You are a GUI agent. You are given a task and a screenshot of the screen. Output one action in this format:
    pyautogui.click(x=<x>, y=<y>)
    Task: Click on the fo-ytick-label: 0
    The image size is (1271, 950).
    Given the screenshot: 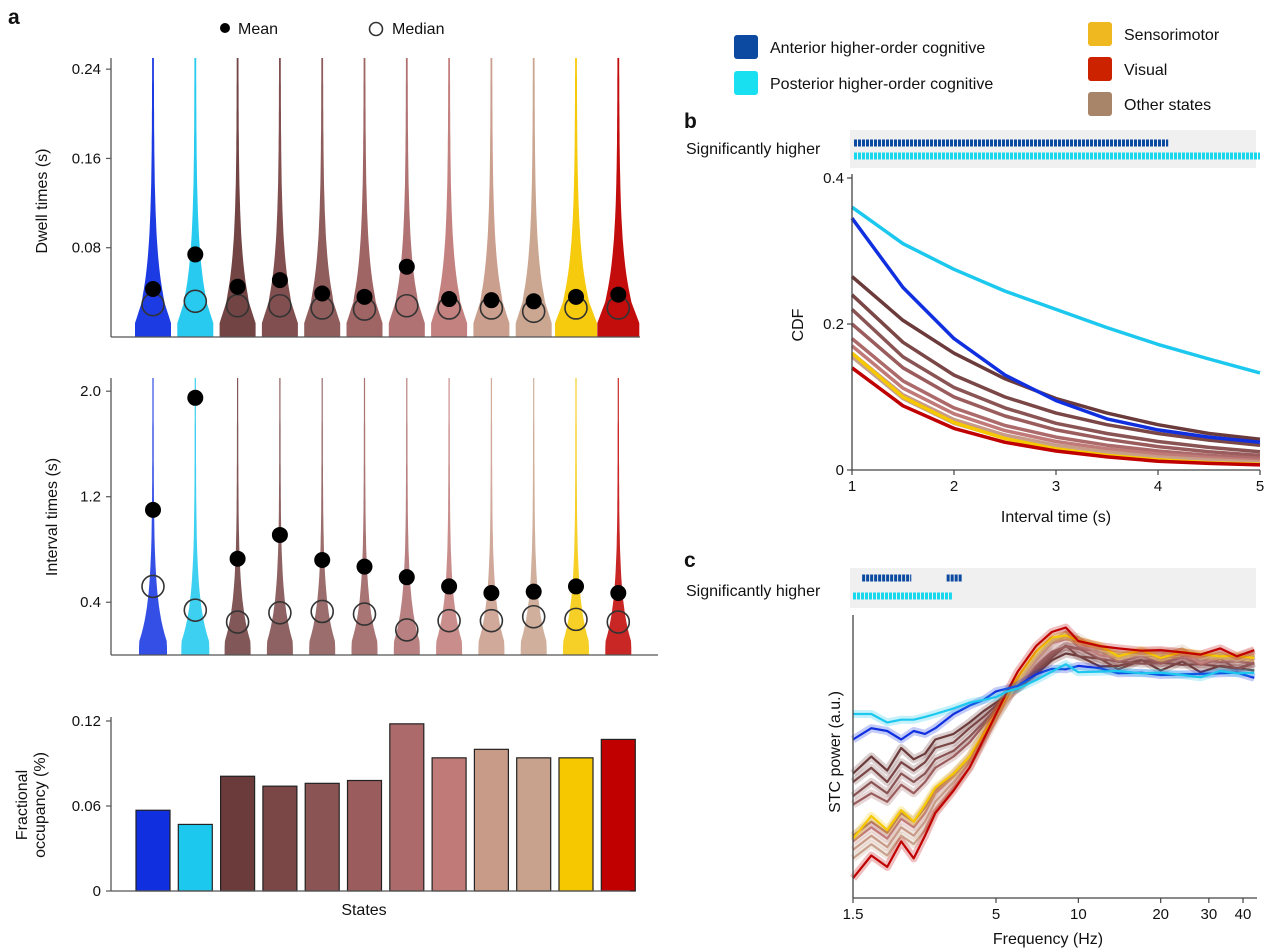 What is the action you would take?
    pyautogui.click(x=97, y=891)
    